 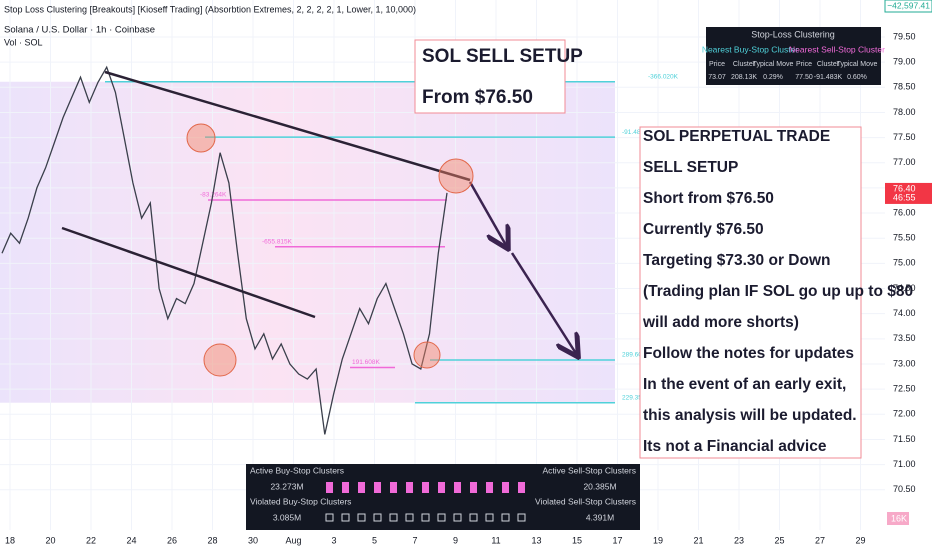 What do you see at coordinates (898, 518) in the screenshot?
I see `volume-box` at bounding box center [898, 518].